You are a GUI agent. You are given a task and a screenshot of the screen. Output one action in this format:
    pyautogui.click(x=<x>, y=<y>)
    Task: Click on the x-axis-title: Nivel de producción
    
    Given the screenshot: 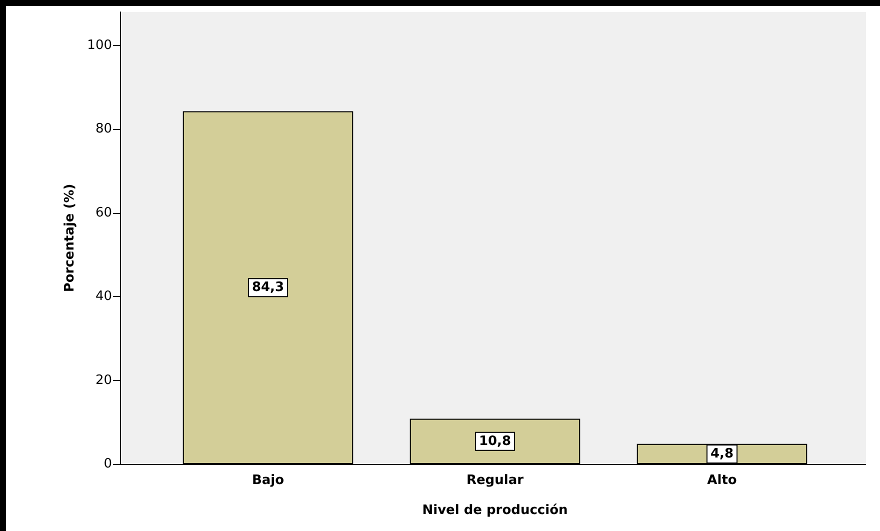 What is the action you would take?
    pyautogui.click(x=495, y=510)
    